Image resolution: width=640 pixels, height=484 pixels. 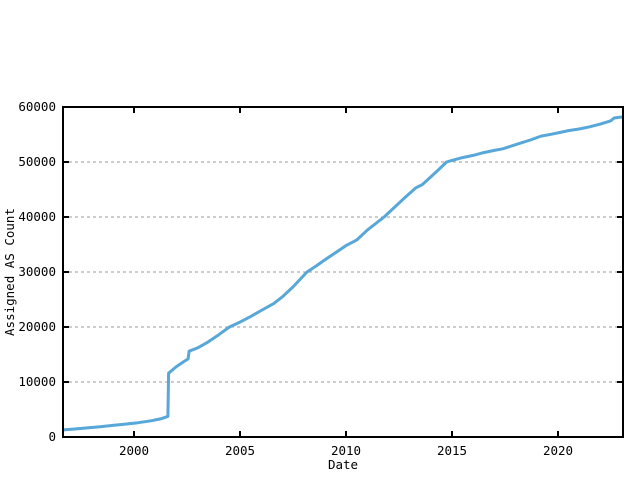 What do you see at coordinates (240, 450) in the screenshot?
I see `x-tick-label: 2005` at bounding box center [240, 450].